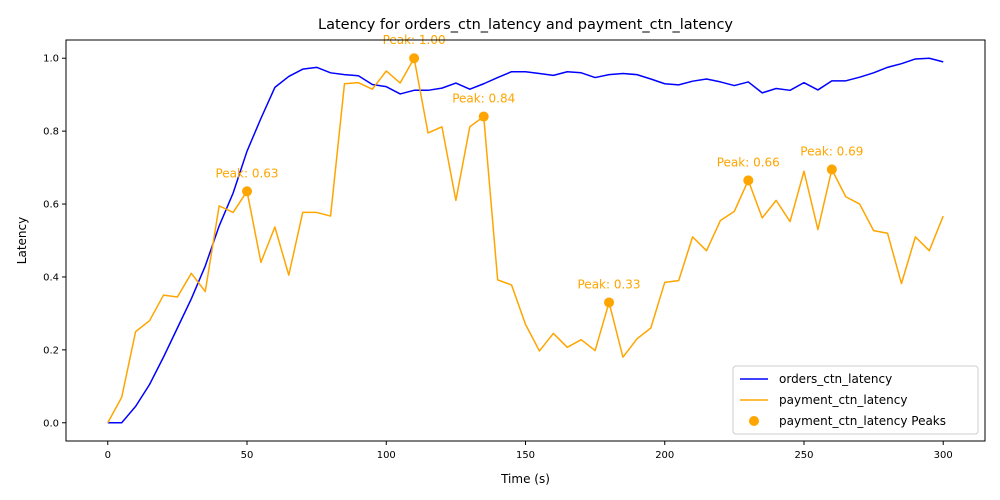 The height and width of the screenshot is (500, 1000). I want to click on y-tick-label: 0.2, so click(51, 350).